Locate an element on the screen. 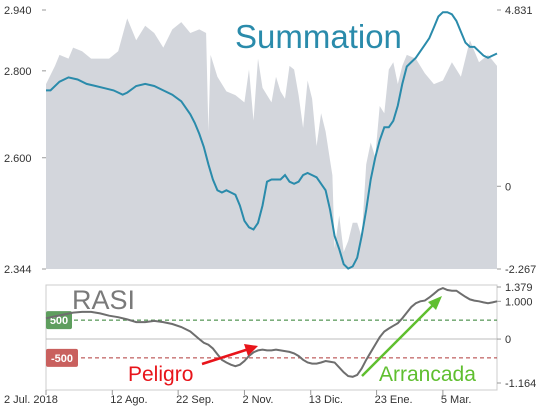 The width and height of the screenshot is (547, 419). x-tick-label: 2 Nov. is located at coordinates (257, 400).